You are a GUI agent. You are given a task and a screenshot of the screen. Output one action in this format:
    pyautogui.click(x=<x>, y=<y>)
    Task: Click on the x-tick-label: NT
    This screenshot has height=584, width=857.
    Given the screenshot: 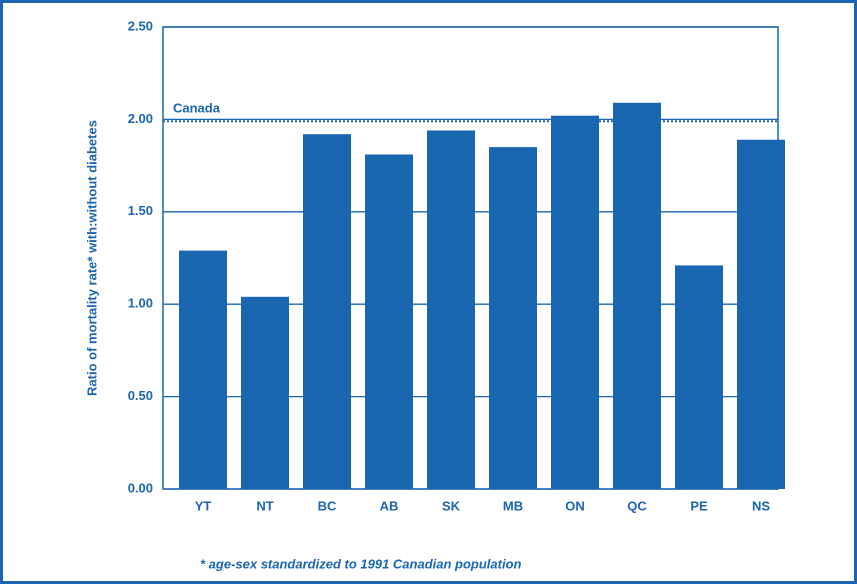 What is the action you would take?
    pyautogui.click(x=264, y=505)
    